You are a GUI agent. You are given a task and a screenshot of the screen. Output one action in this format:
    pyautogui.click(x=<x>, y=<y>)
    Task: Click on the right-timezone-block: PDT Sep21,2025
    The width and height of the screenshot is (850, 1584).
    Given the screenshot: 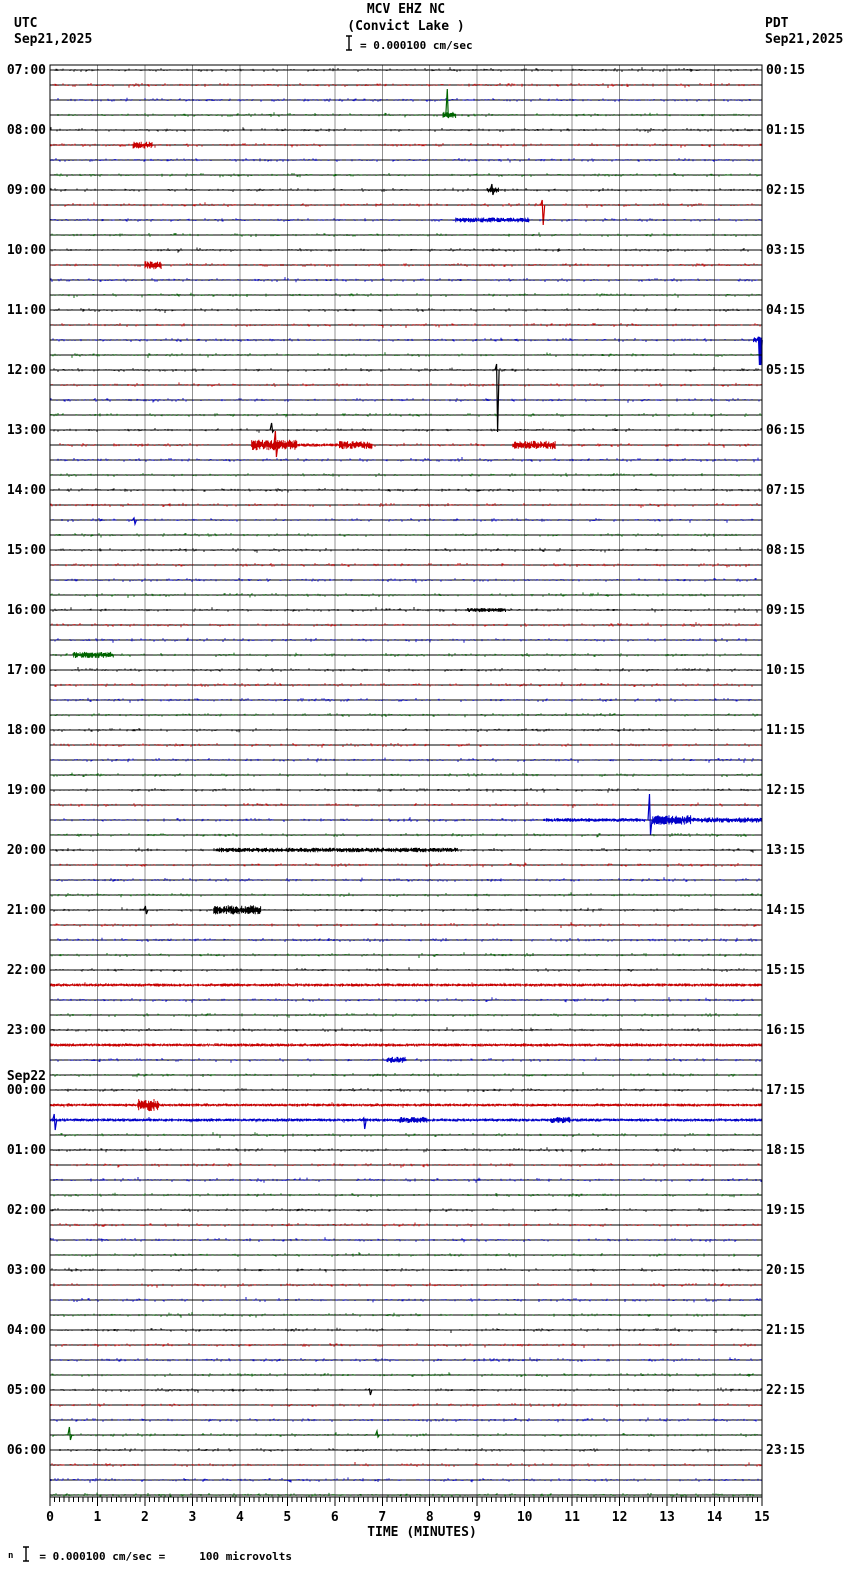 What is the action you would take?
    pyautogui.click(x=804, y=32)
    